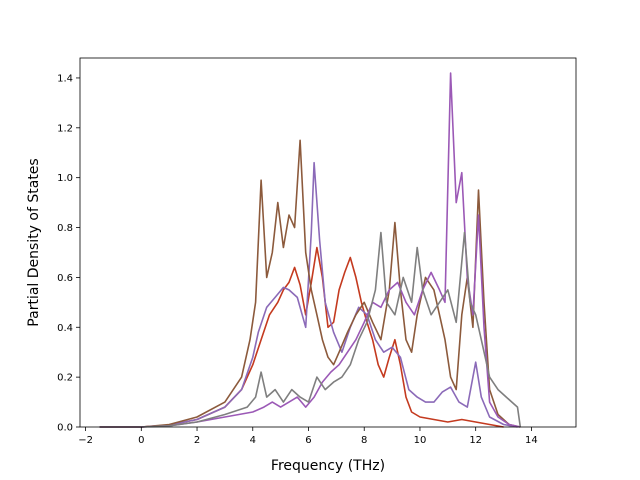 This screenshot has width=640, height=480. Describe the element at coordinates (65, 128) in the screenshot. I see `y-tick-label: 1.2` at that location.